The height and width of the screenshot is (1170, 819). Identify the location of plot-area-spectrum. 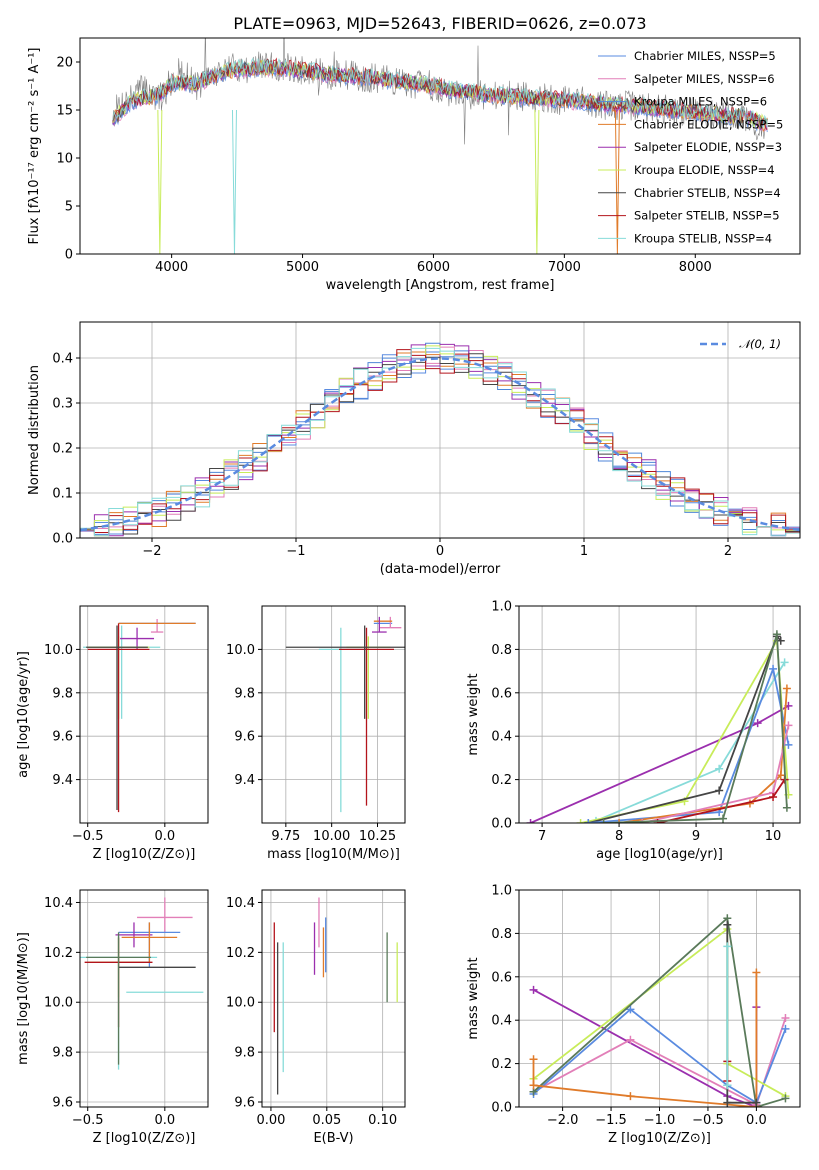
(440, 146).